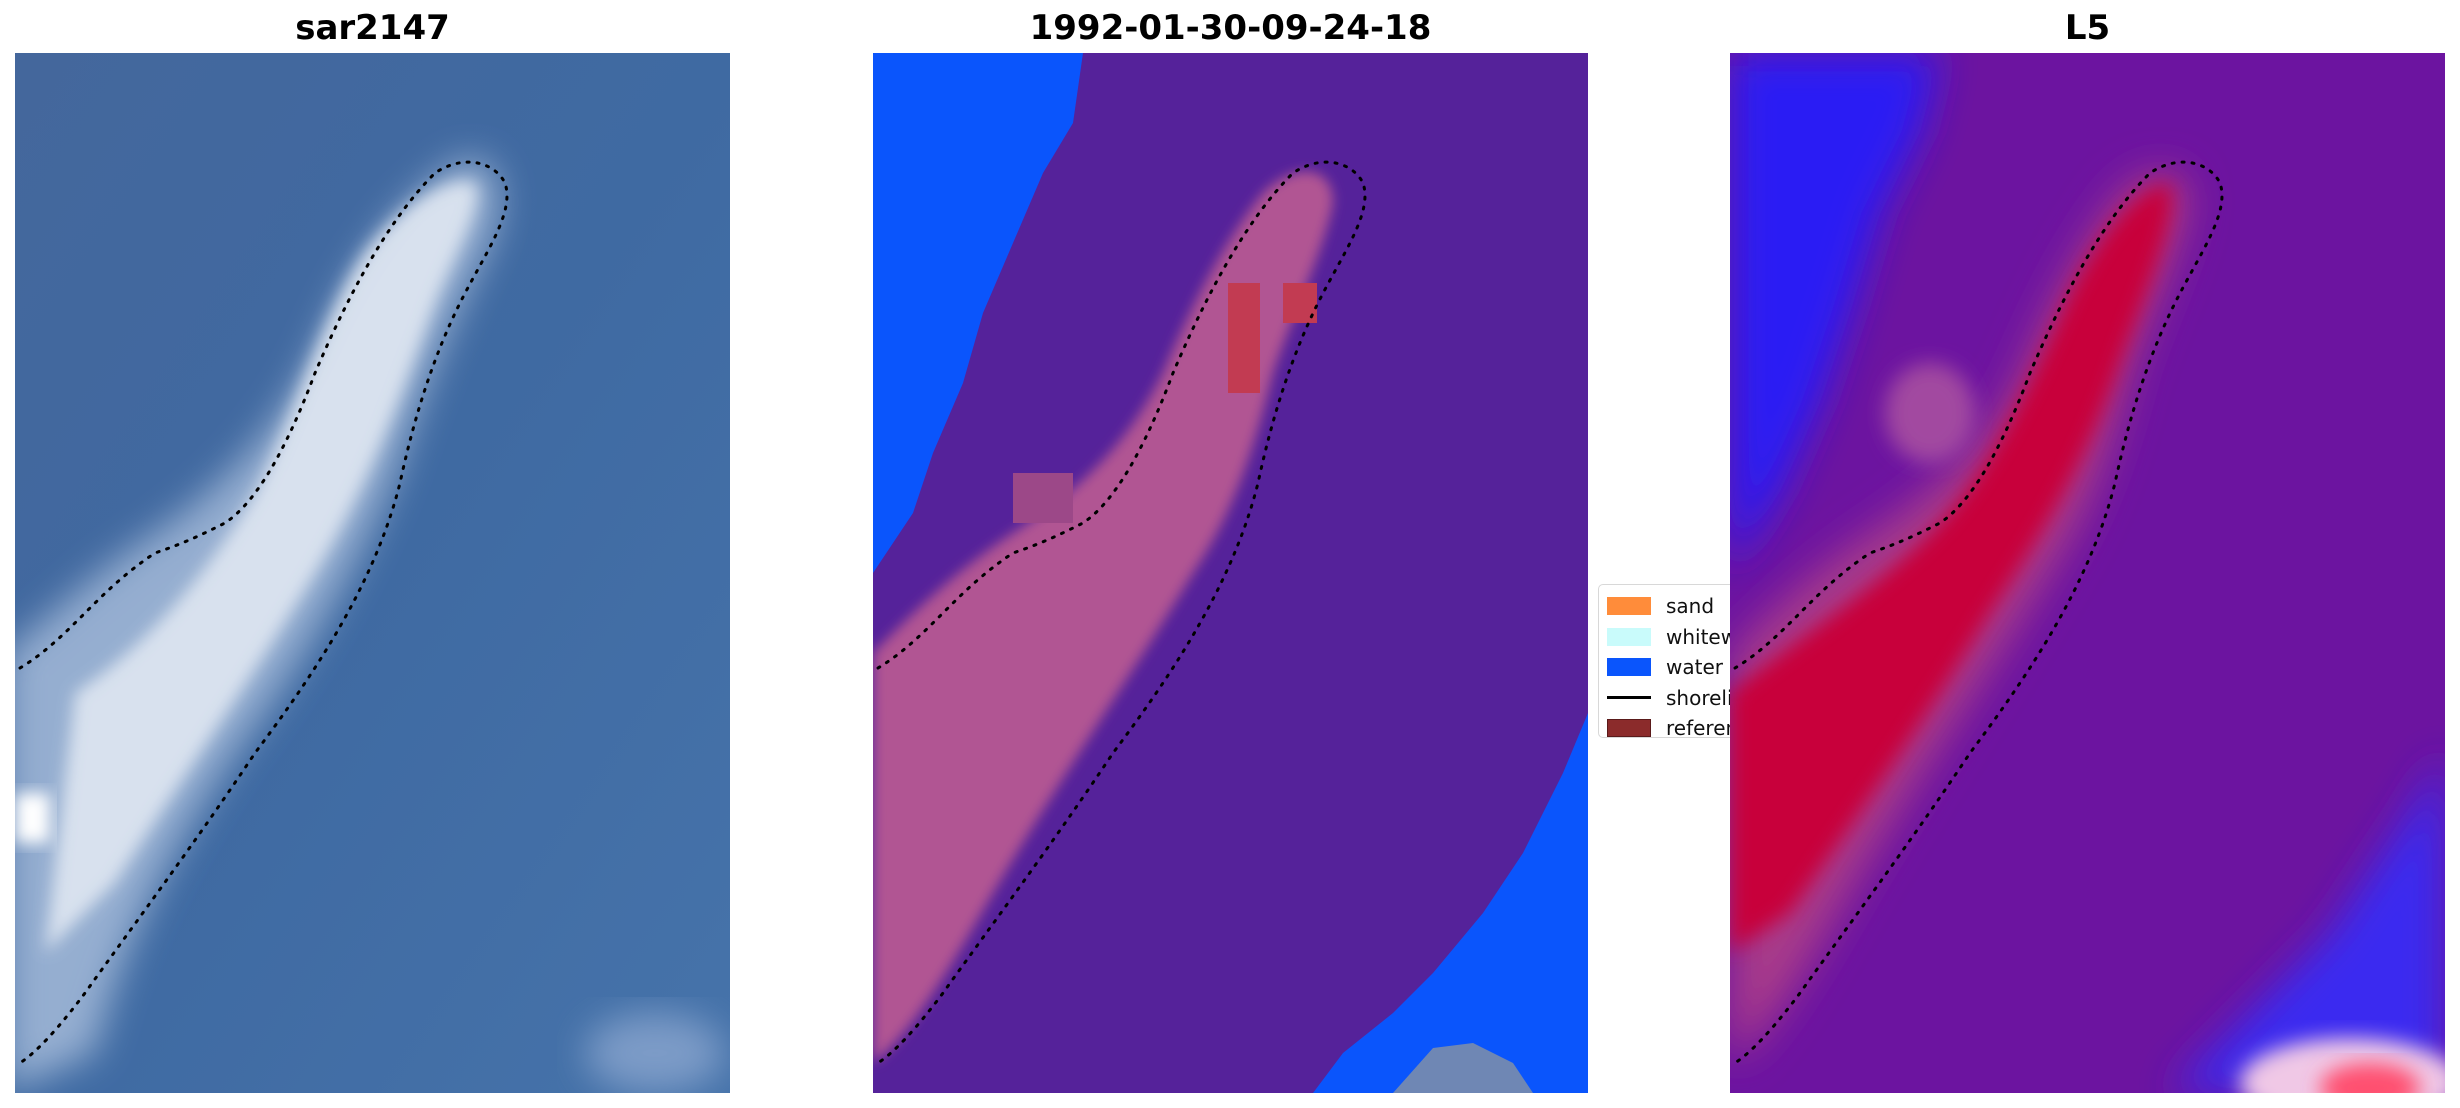 Image resolution: width=2460 pixels, height=1108 pixels. I want to click on legend-item-water: water, so click(1672, 667).